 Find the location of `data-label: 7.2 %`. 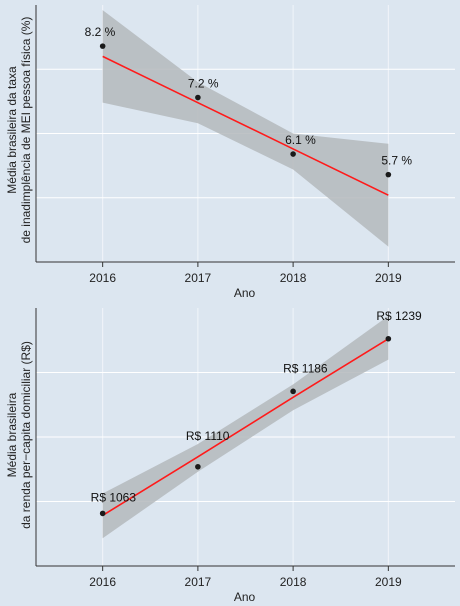

data-label: 7.2 % is located at coordinates (203, 84).